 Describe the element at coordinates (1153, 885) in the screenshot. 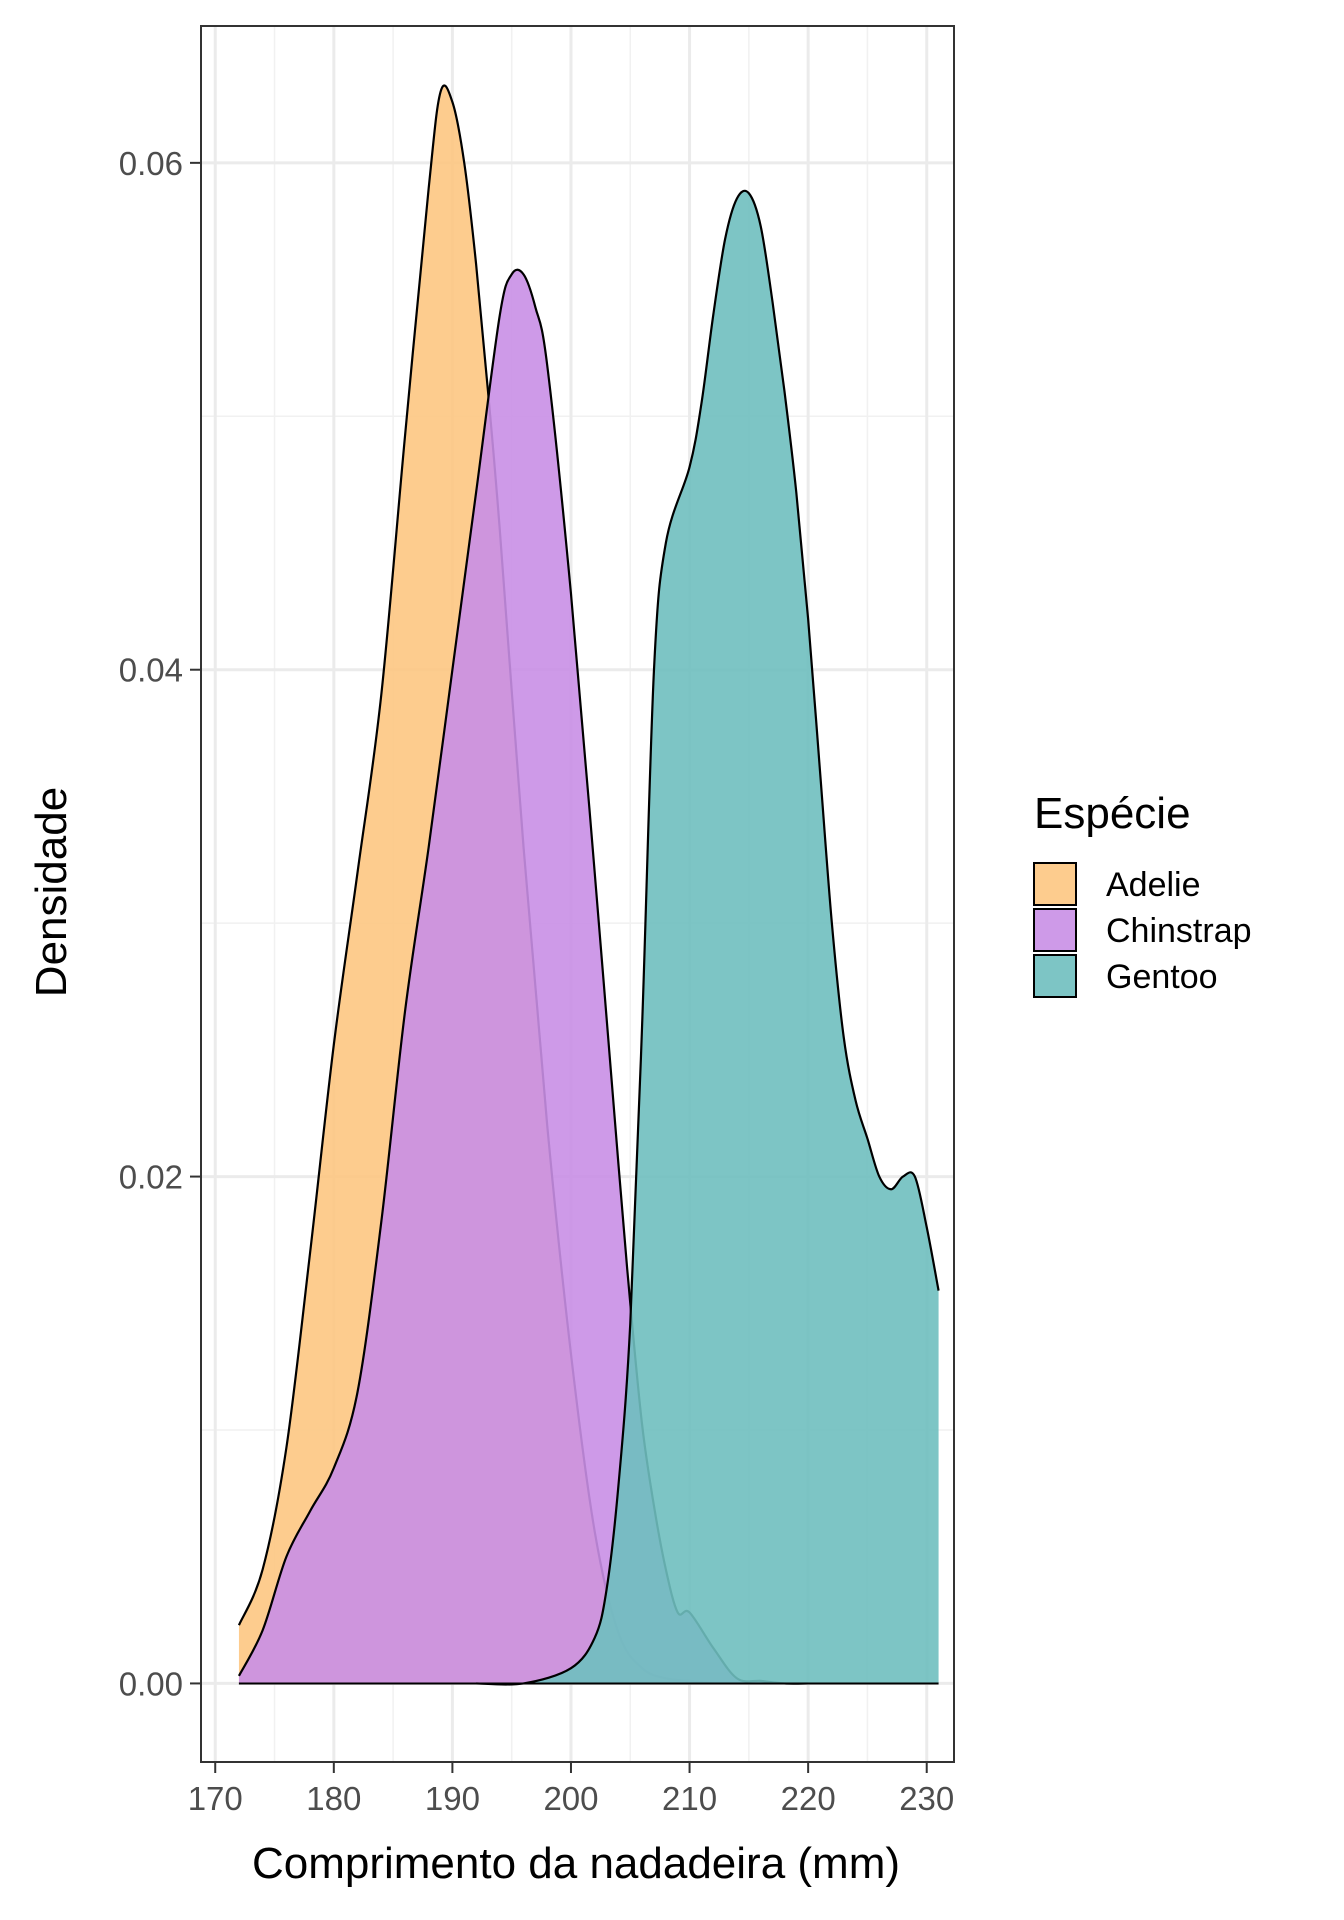

I see `legend-label-adelie: Adelie` at that location.